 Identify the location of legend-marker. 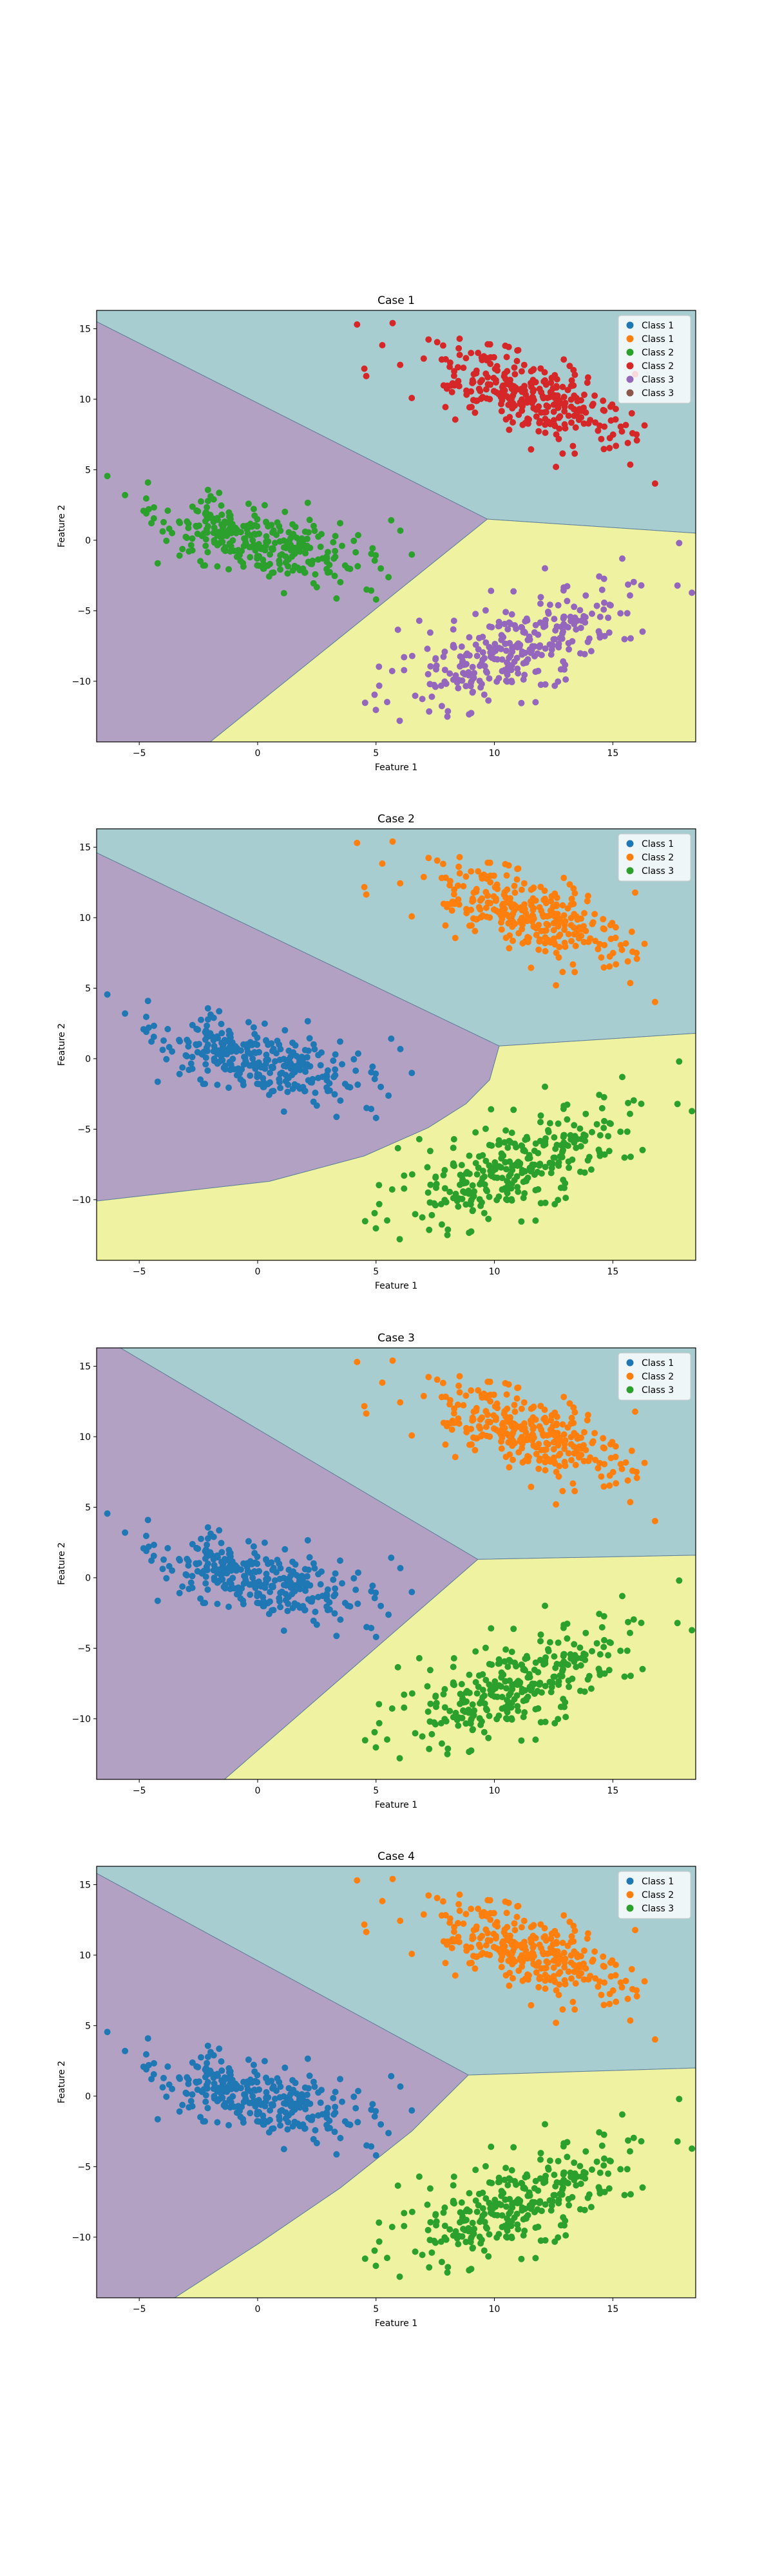
(630, 857).